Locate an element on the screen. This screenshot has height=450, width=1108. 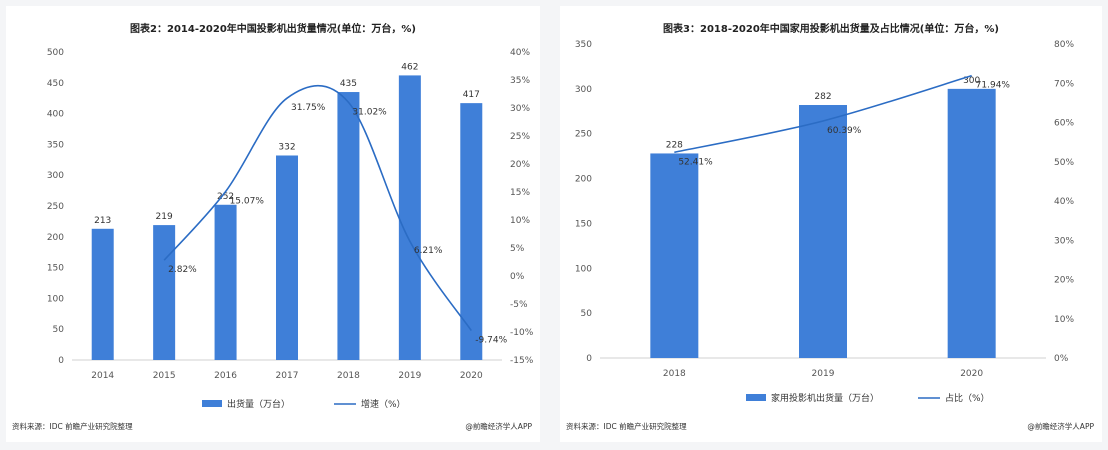
line-value-label: 15.07% is located at coordinates (247, 202).